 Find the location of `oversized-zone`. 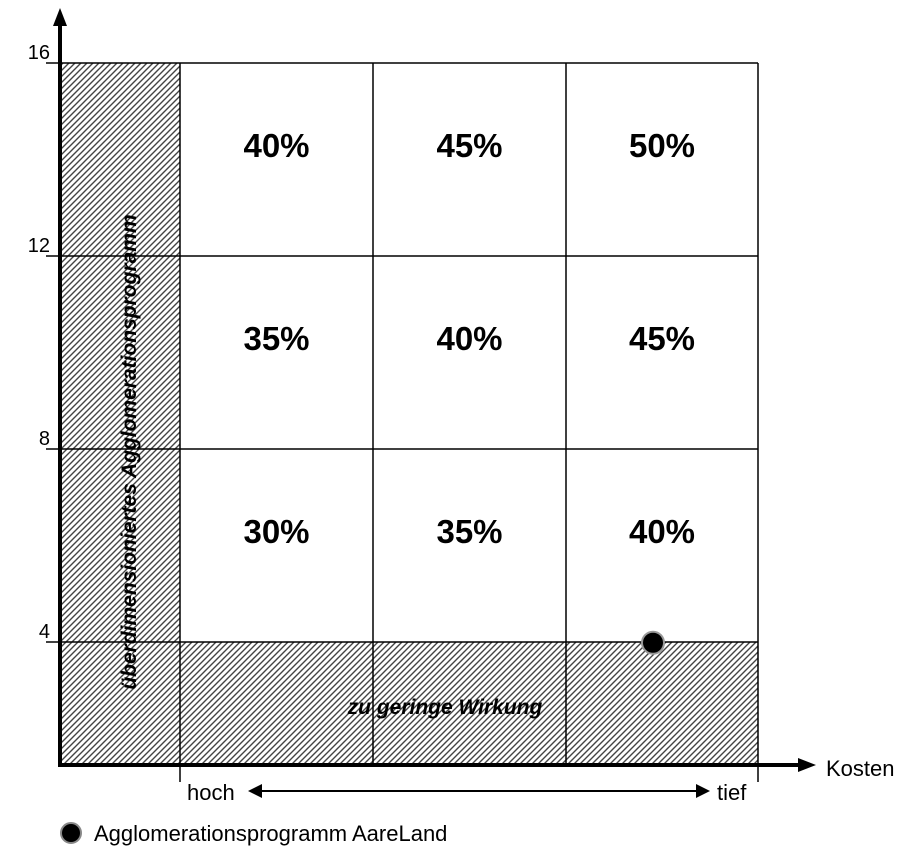

oversized-zone is located at coordinates (120, 413).